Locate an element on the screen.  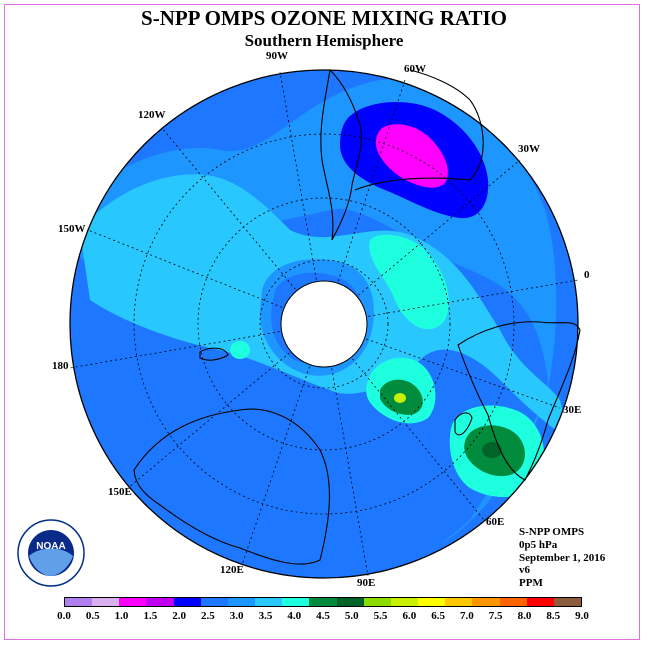
label-lon-0: 0 is located at coordinates (587, 275).